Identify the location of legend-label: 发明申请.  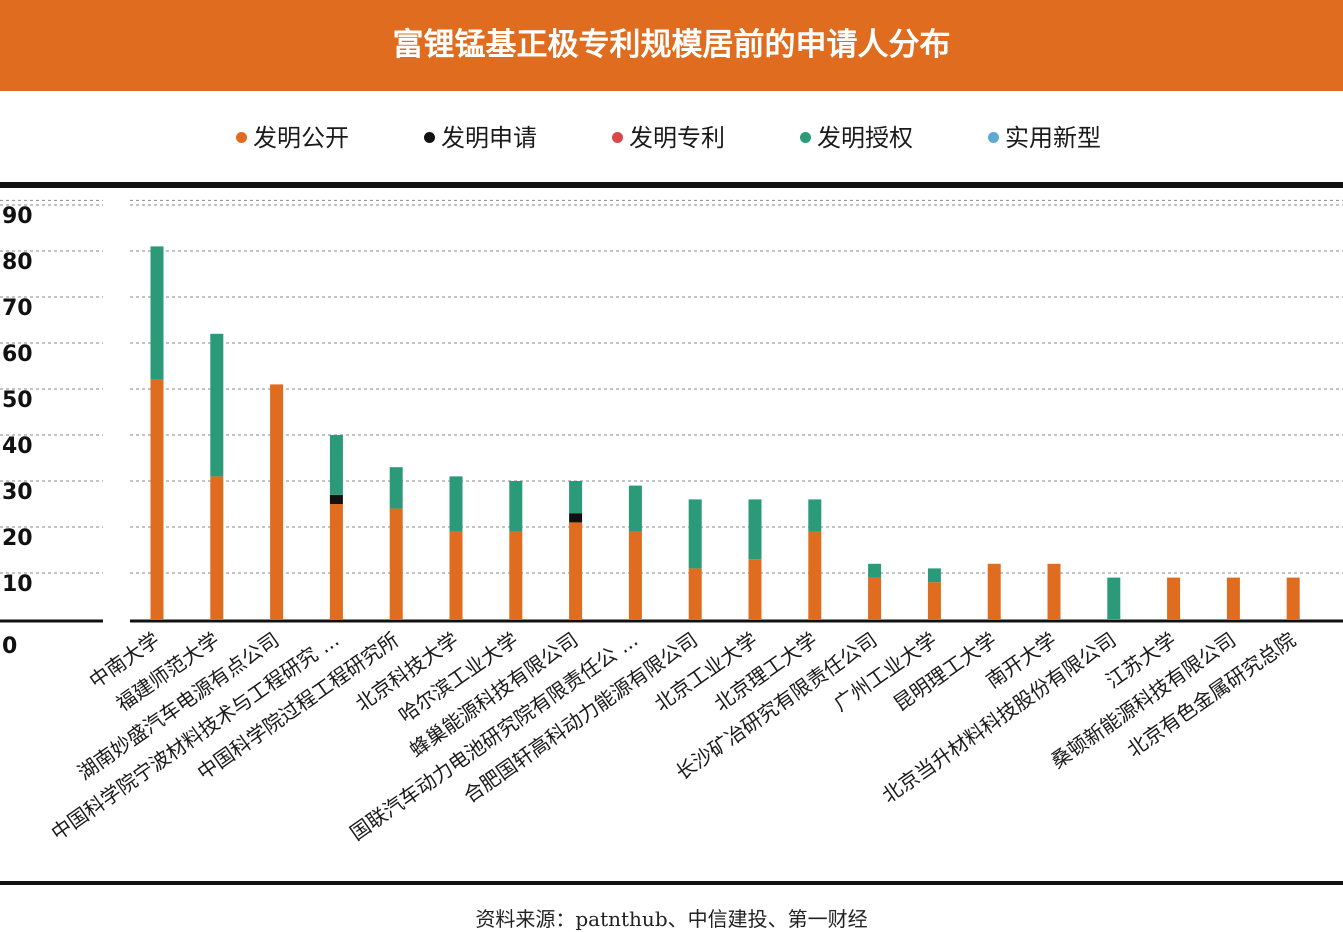
(489, 138).